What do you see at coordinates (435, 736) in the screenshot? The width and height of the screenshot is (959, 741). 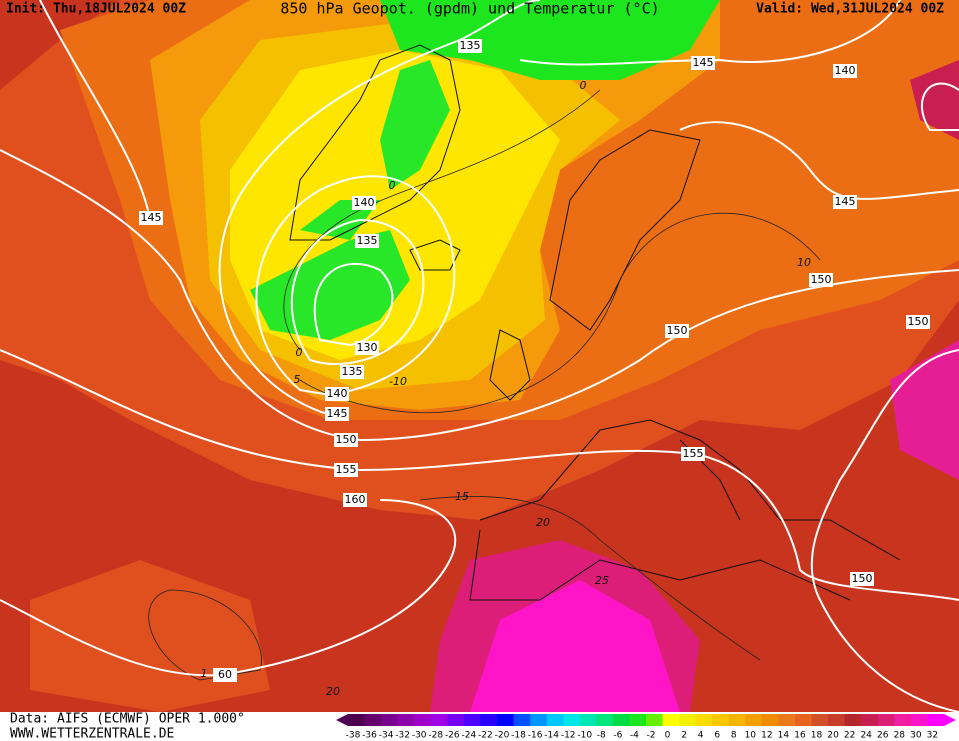 I see `colorbar-label: -28` at bounding box center [435, 736].